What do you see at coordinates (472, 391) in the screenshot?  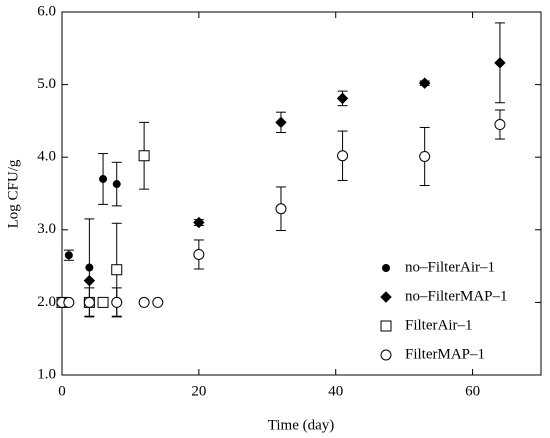 I see `x-tick-label: 60` at bounding box center [472, 391].